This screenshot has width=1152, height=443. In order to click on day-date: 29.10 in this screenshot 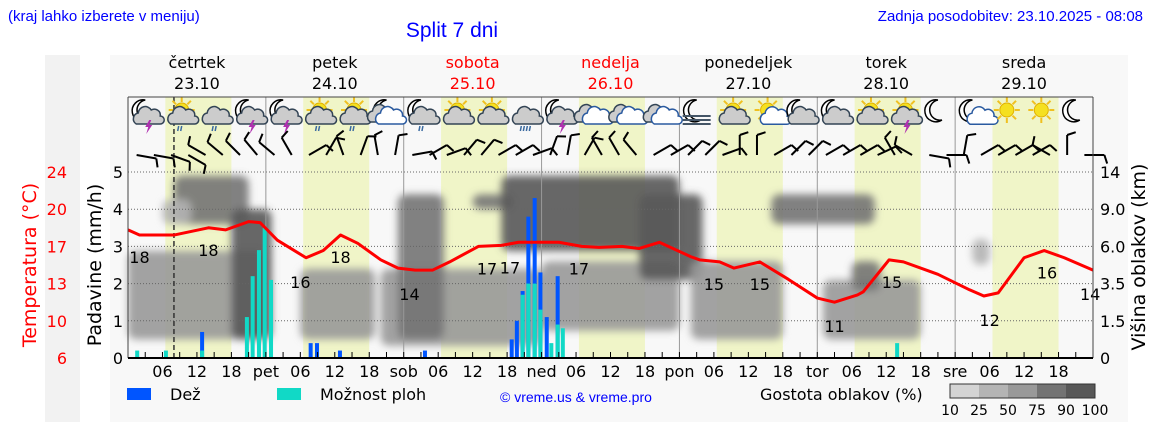, I will do `click(1024, 83)`.